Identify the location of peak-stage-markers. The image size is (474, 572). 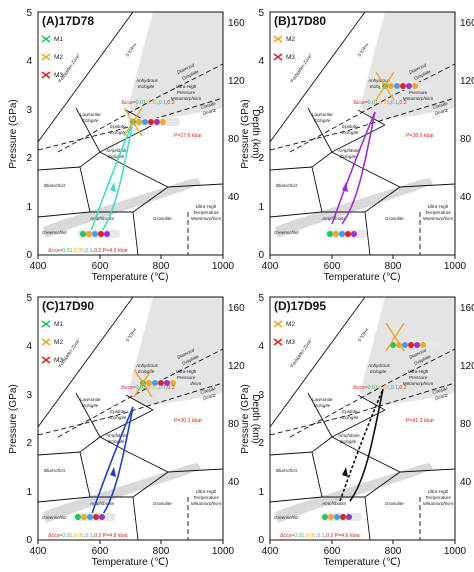
(154, 122).